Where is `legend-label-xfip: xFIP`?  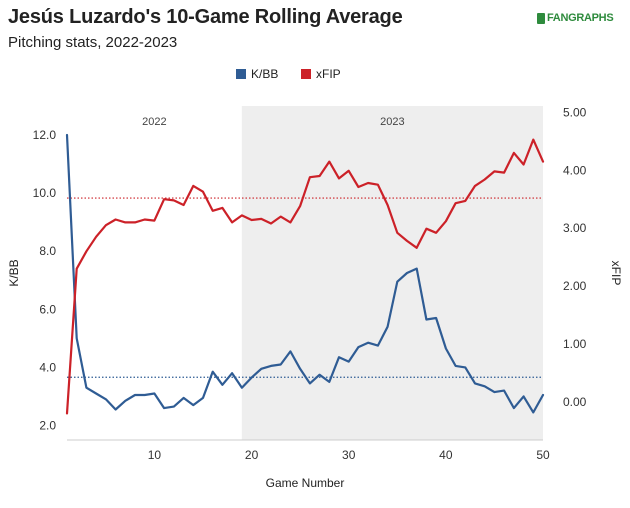 legend-label-xfip: xFIP is located at coordinates (328, 74).